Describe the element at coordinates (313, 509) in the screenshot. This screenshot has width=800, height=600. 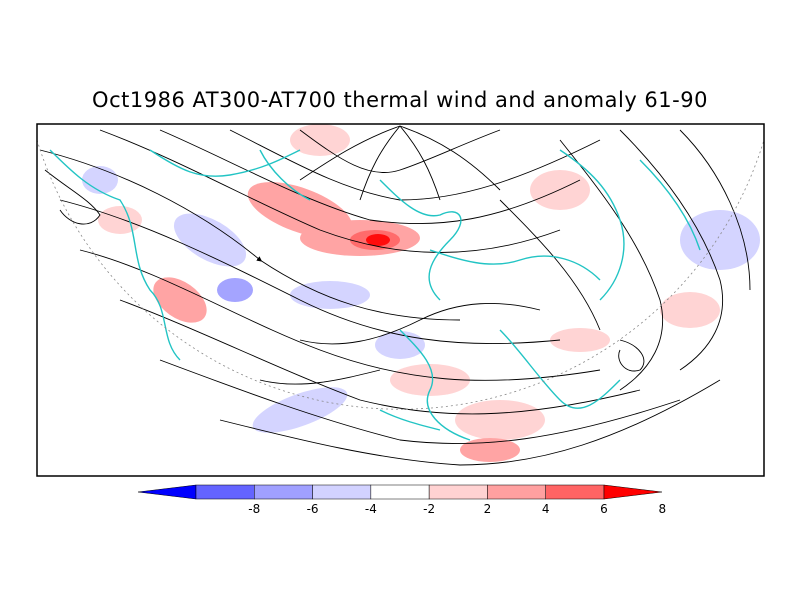
I see `colorbar-tick-label: -6` at that location.